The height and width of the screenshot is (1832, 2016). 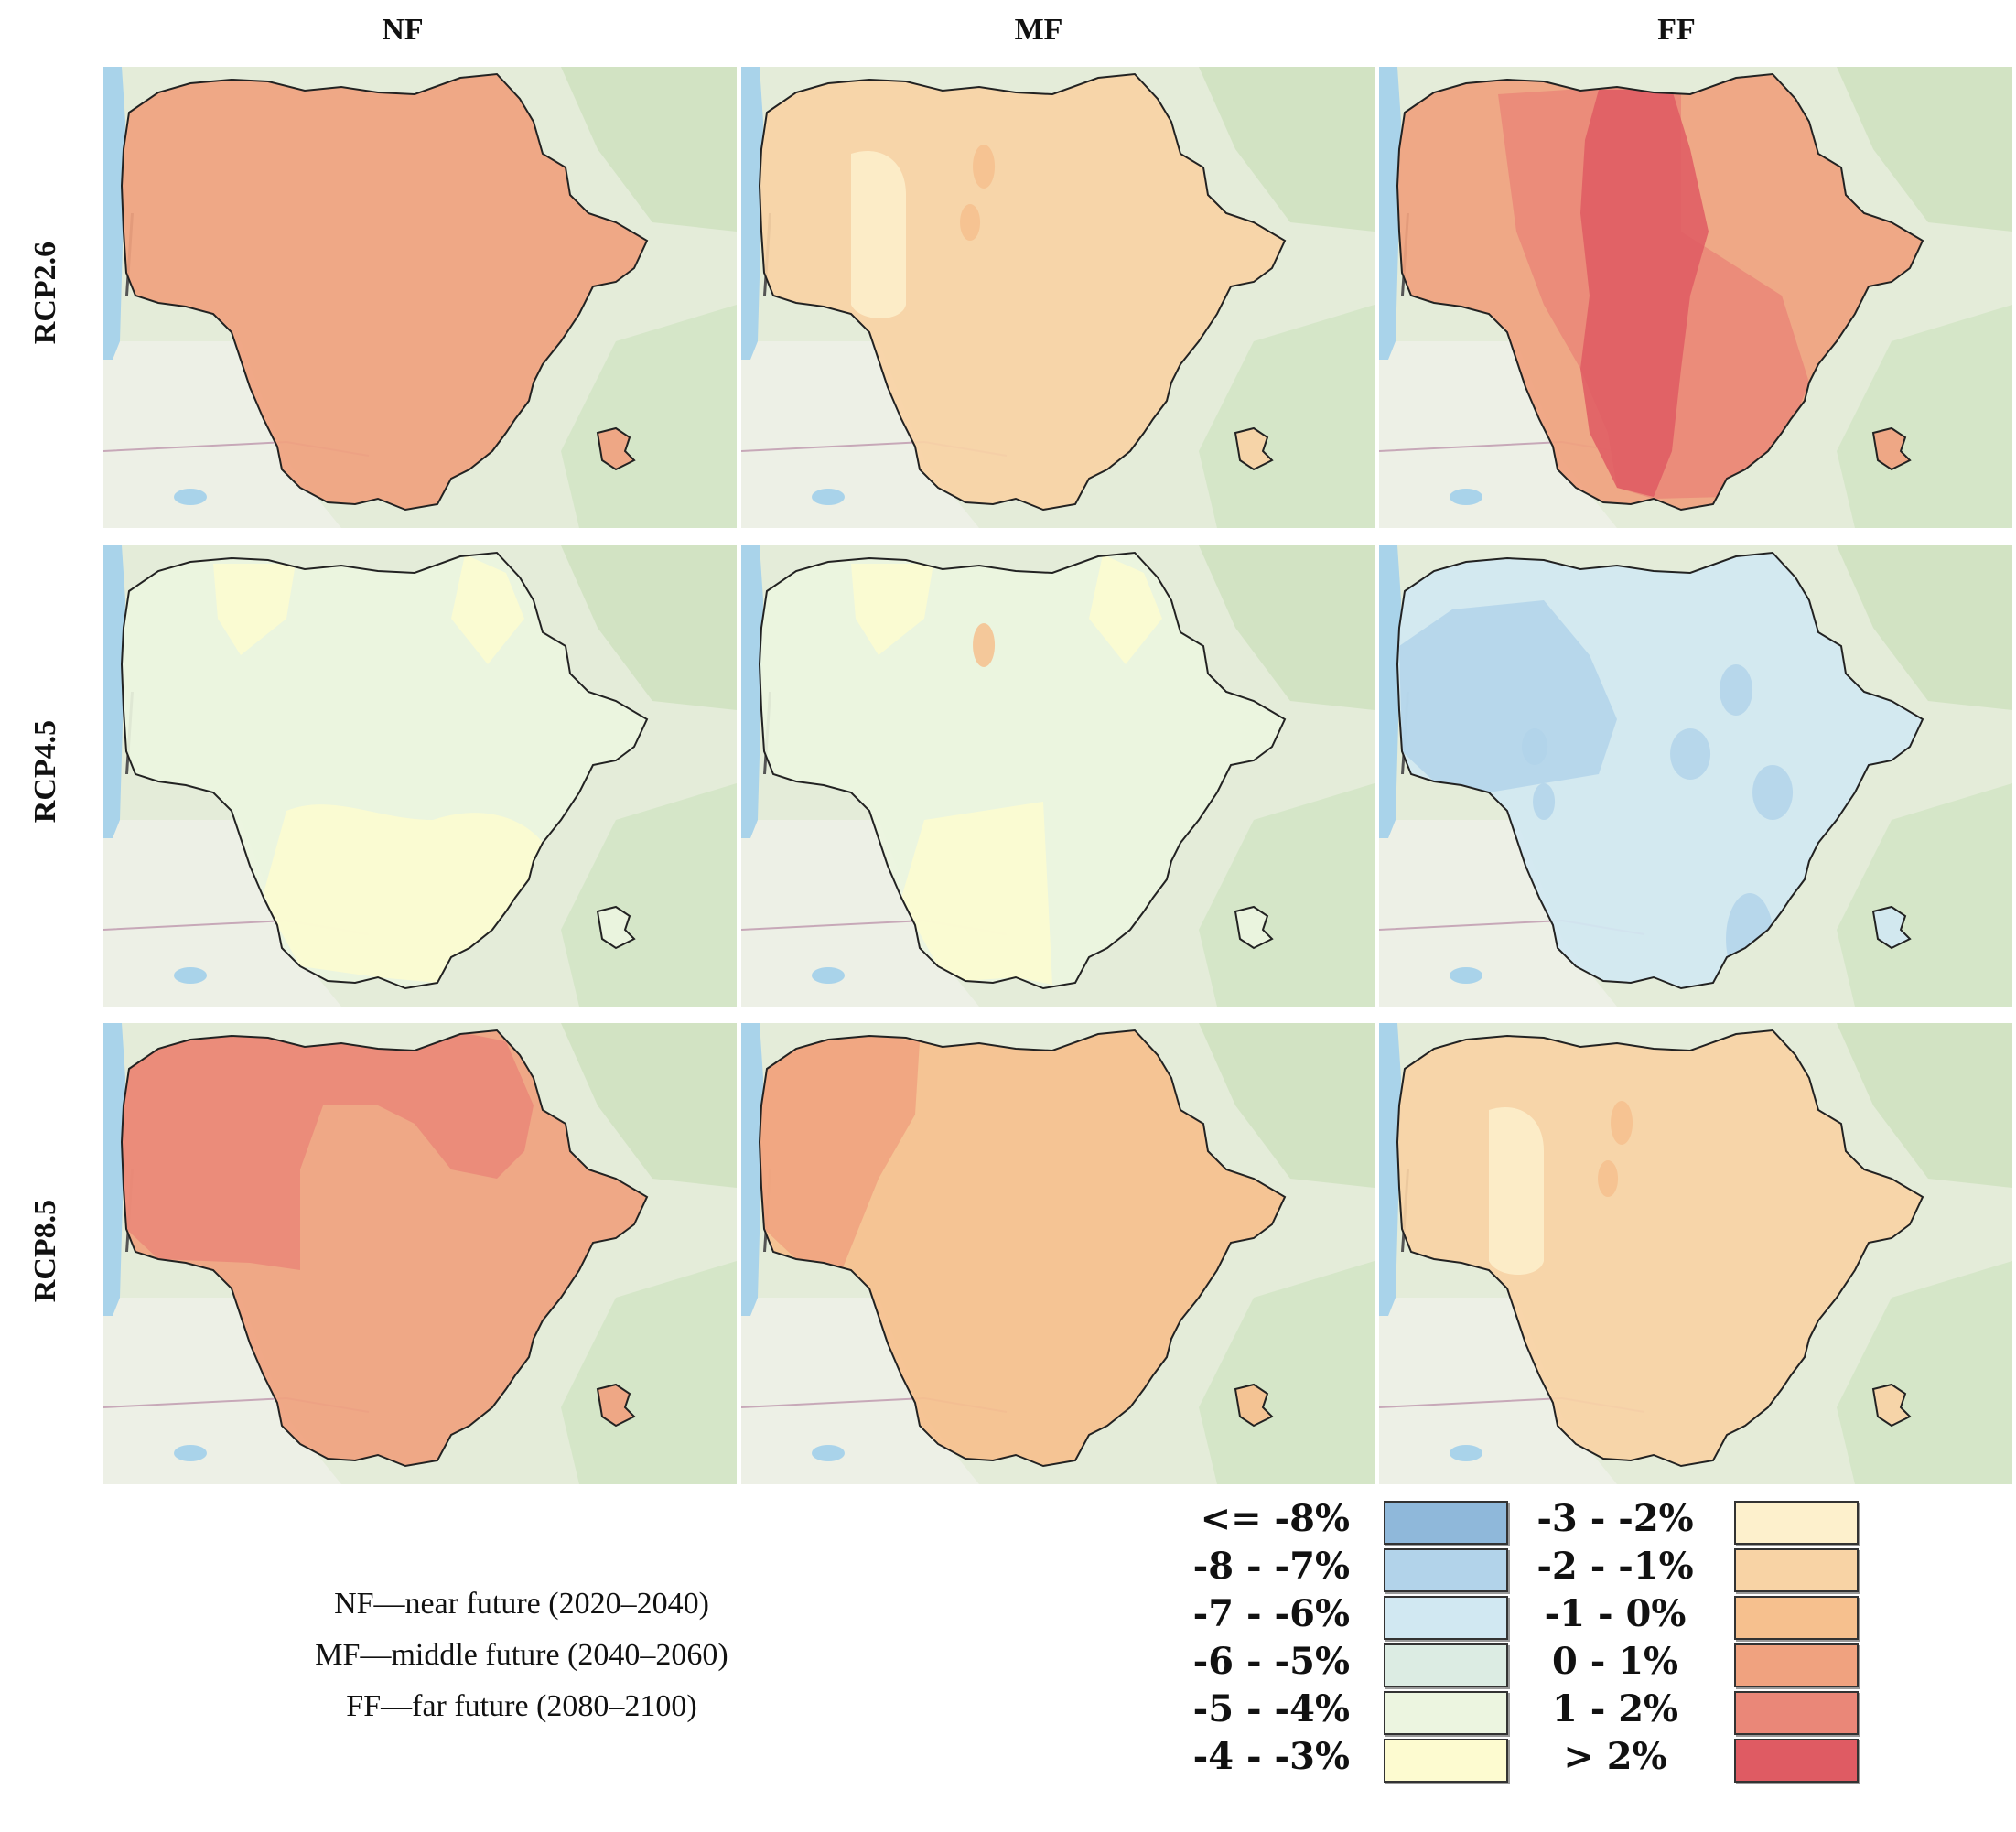 I want to click on precip-zone-north-west-blob, so click(x=328, y=1151).